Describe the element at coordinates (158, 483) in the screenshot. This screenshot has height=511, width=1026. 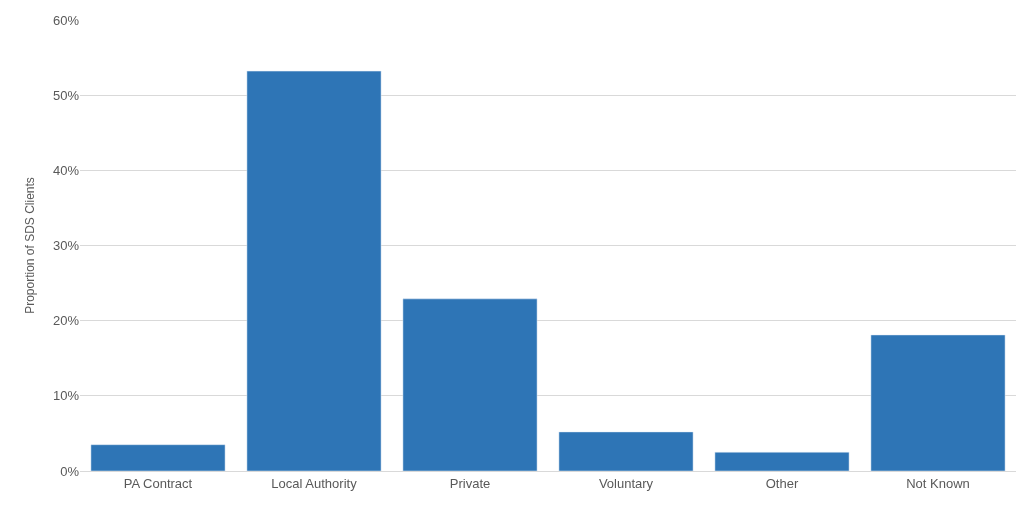
I see `x-tick-label: PA Contract` at that location.